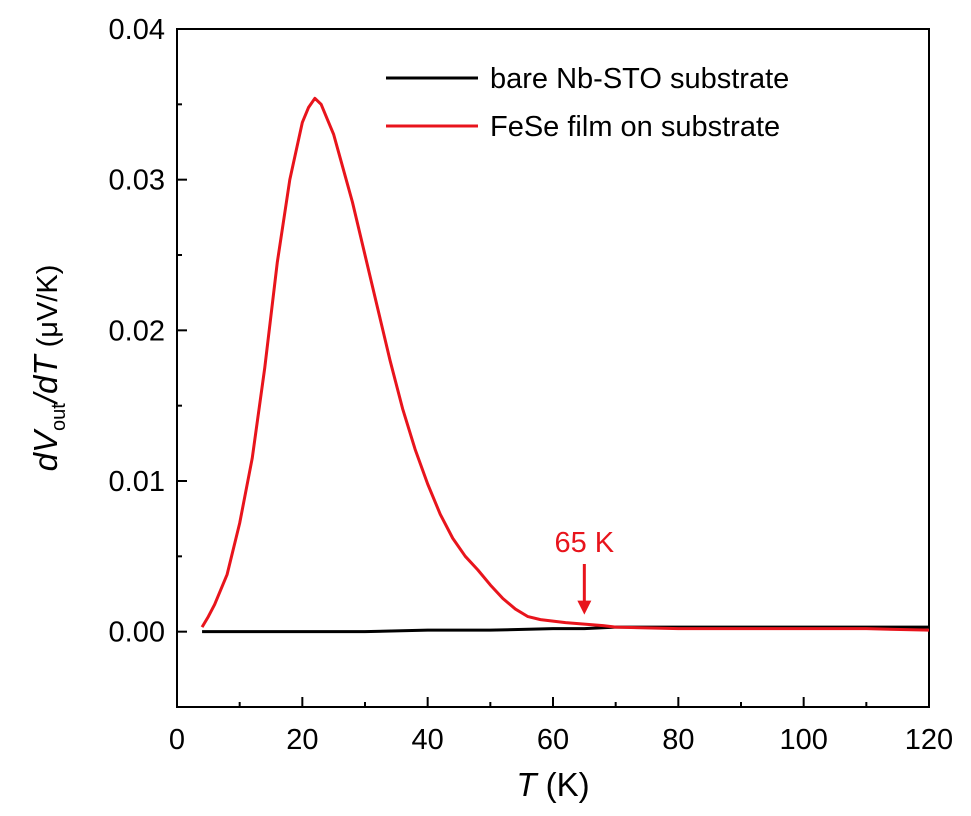  Describe the element at coordinates (428, 740) in the screenshot. I see `x-tick-label: 40` at that location.